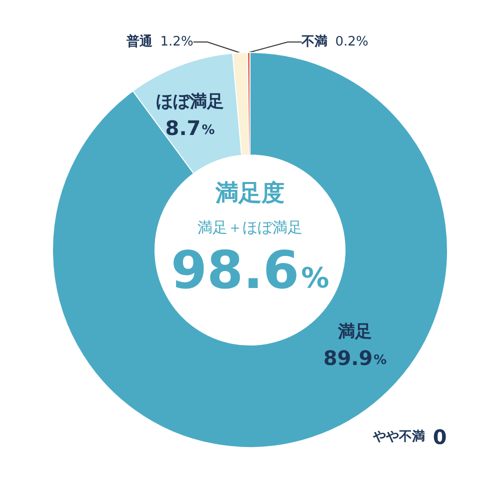 This screenshot has width=500, height=500. What do you see at coordinates (439, 437) in the screenshot?
I see `text: 0` at bounding box center [439, 437].